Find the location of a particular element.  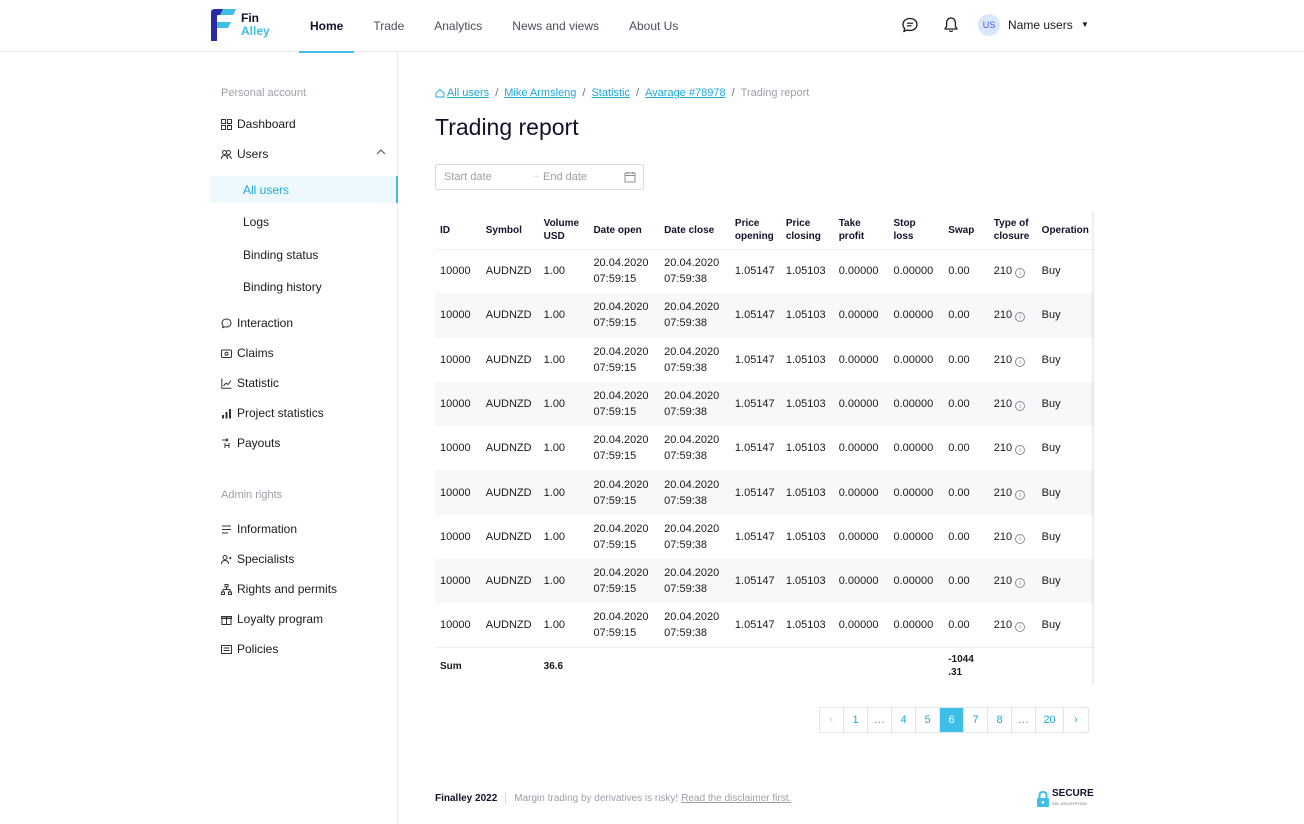

sidebar-subitem-binding-status: Binding status is located at coordinates (281, 255).